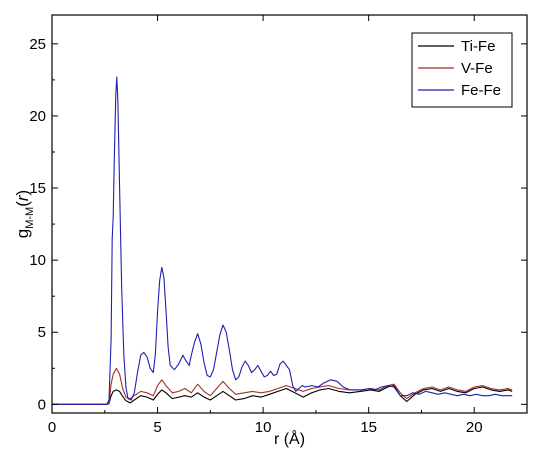 This screenshot has height=453, width=550. Describe the element at coordinates (474, 427) in the screenshot. I see `x-tick-label: 20` at that location.